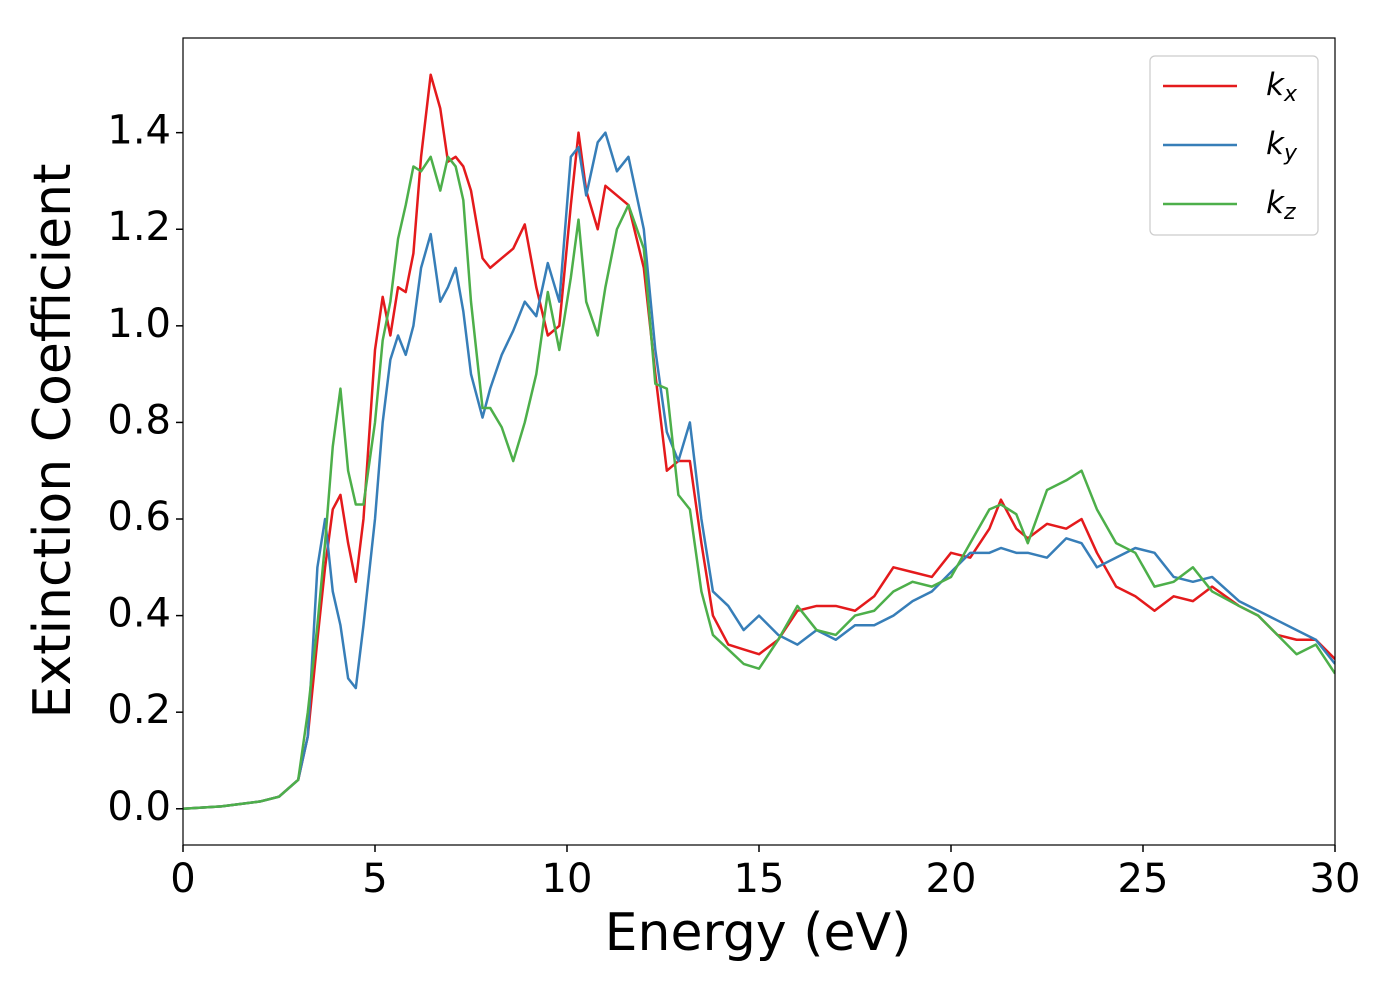  I want to click on y-tick-label: 1.0, so click(139, 324).